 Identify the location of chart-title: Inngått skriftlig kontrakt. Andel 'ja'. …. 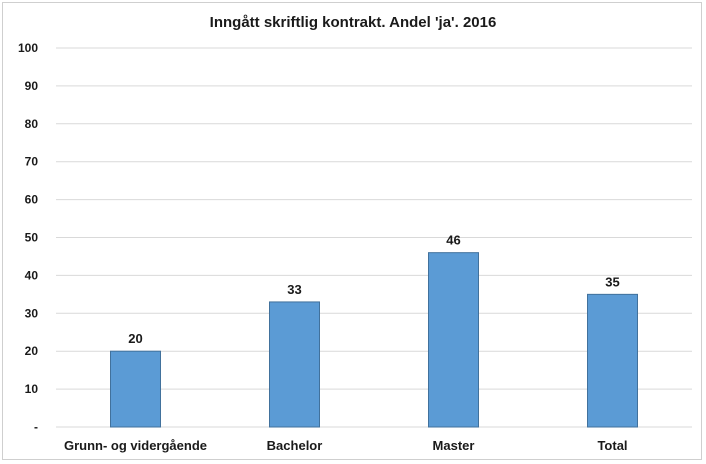
(353, 22).